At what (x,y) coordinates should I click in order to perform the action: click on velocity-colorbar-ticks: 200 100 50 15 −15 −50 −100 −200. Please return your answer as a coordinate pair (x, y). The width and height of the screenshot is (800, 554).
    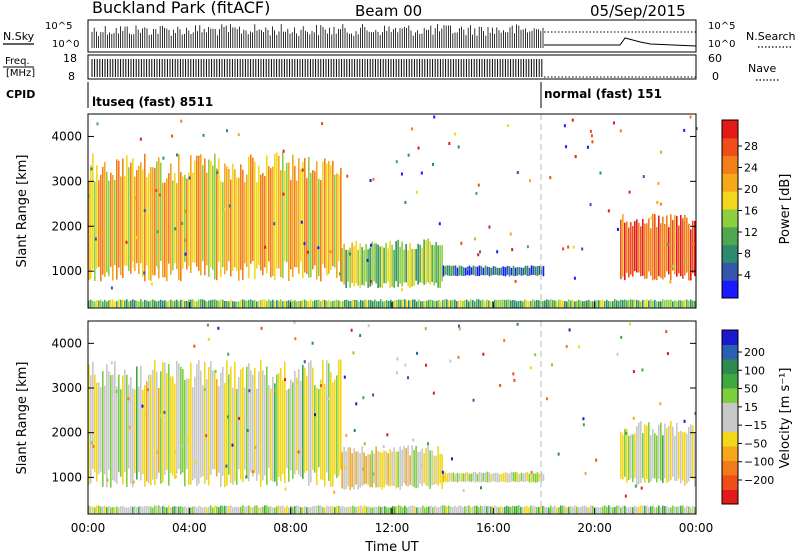
    Looking at the image, I should click on (756, 416).